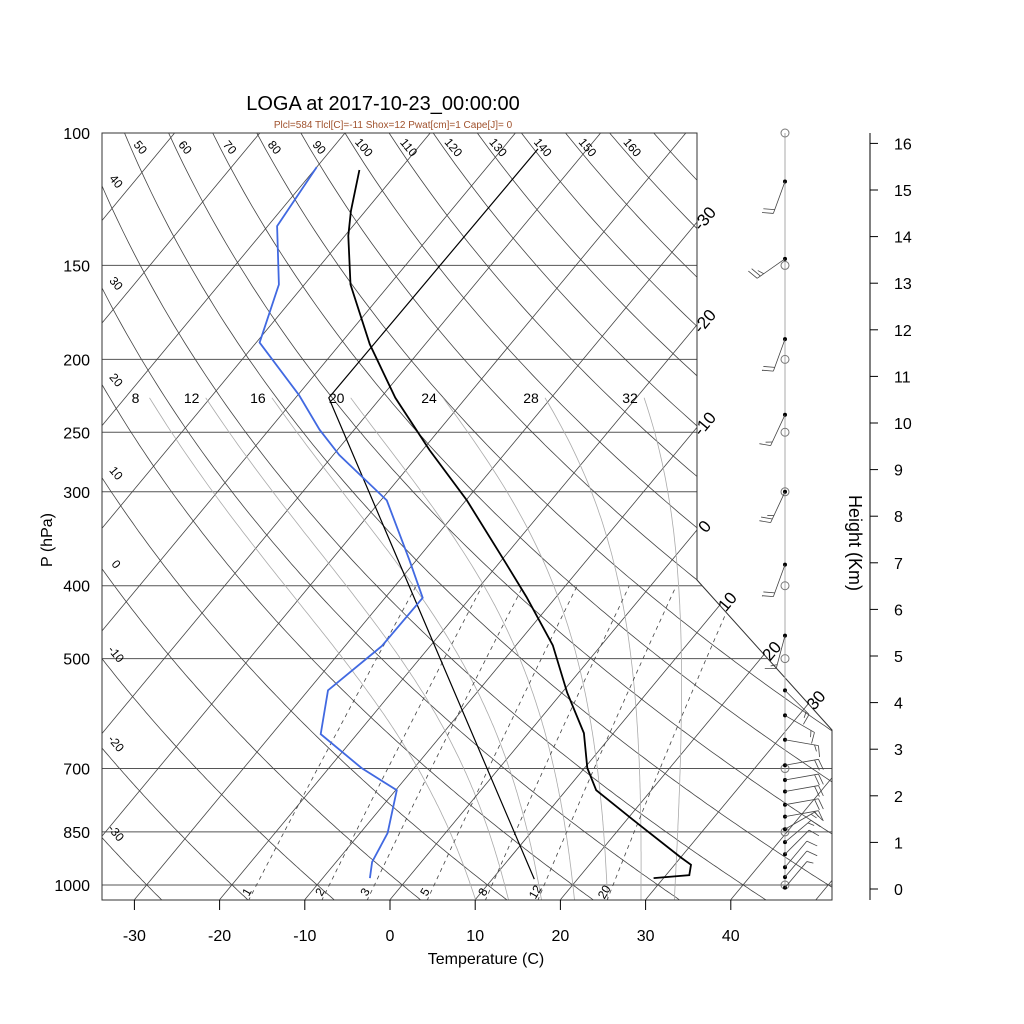  I want to click on dry-adiabat-label: 30, so click(116, 283).